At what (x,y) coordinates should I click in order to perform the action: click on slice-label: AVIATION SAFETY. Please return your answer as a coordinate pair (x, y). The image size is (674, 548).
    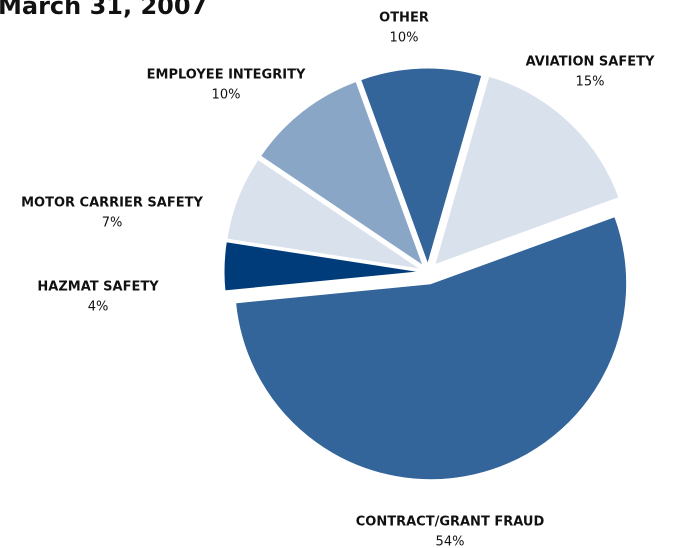
    Looking at the image, I should click on (590, 62).